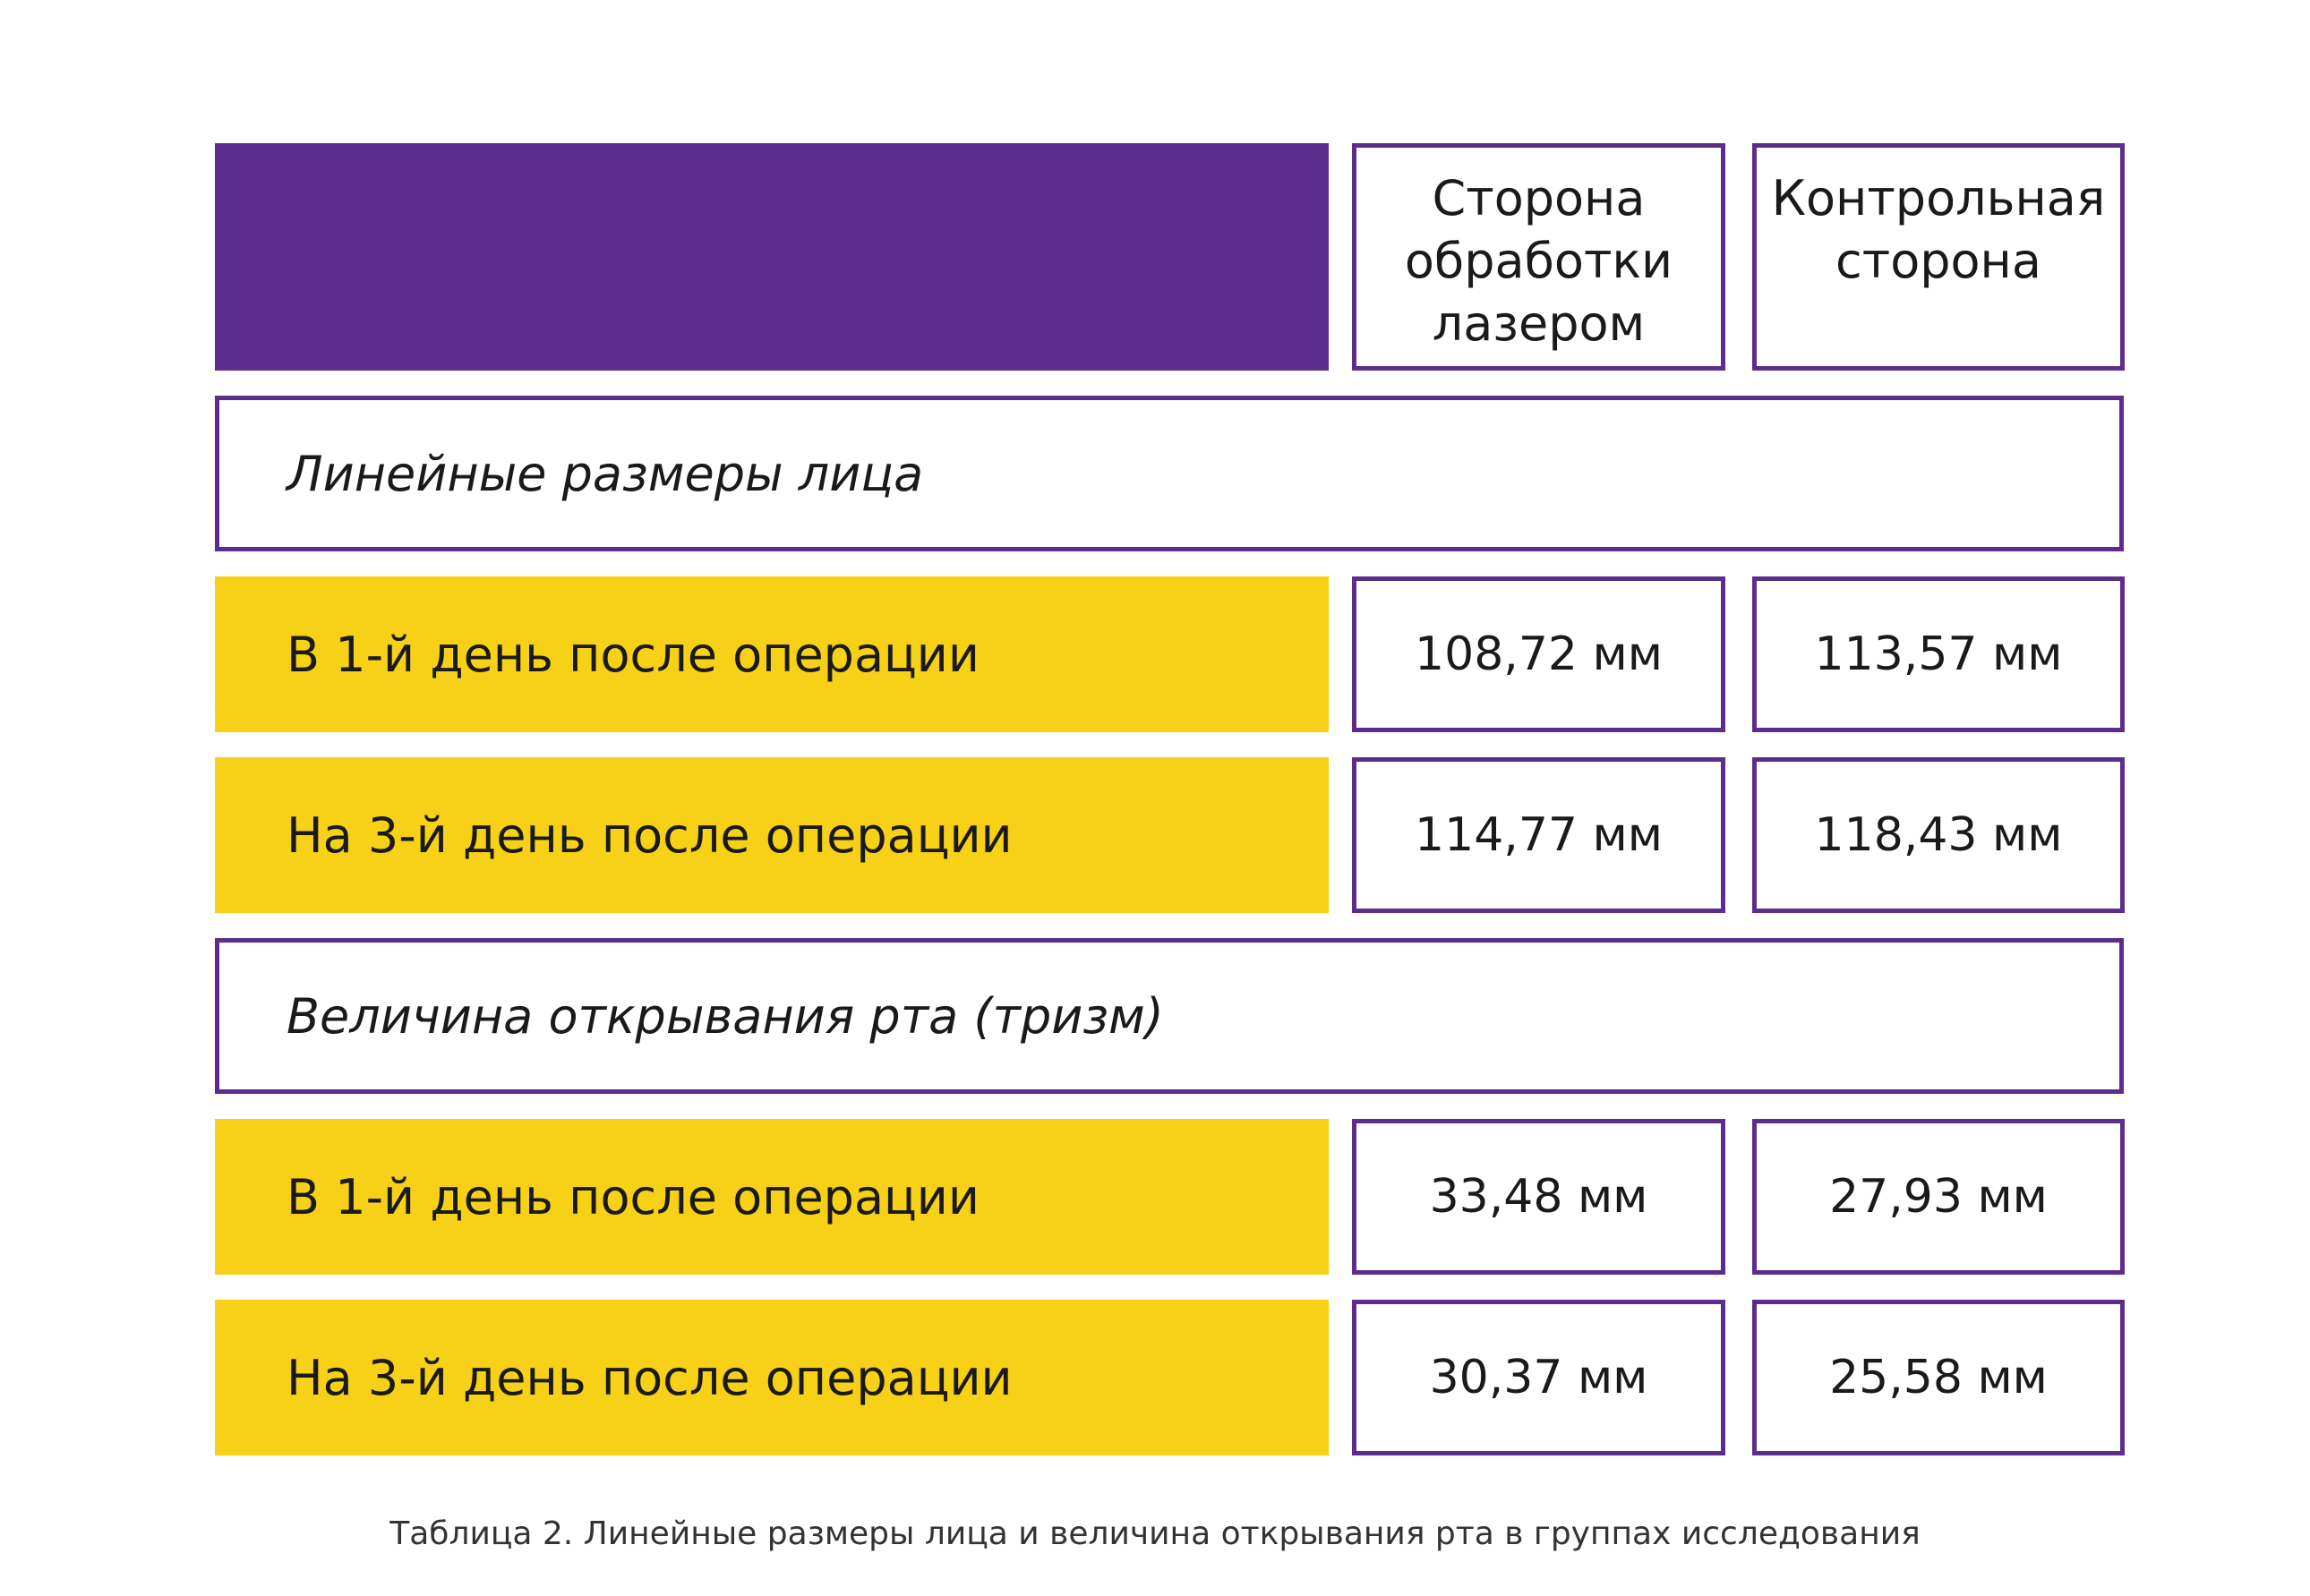 This screenshot has height=1596, width=2310. I want to click on column-header: Сторона обработки лазером, so click(1538, 257).